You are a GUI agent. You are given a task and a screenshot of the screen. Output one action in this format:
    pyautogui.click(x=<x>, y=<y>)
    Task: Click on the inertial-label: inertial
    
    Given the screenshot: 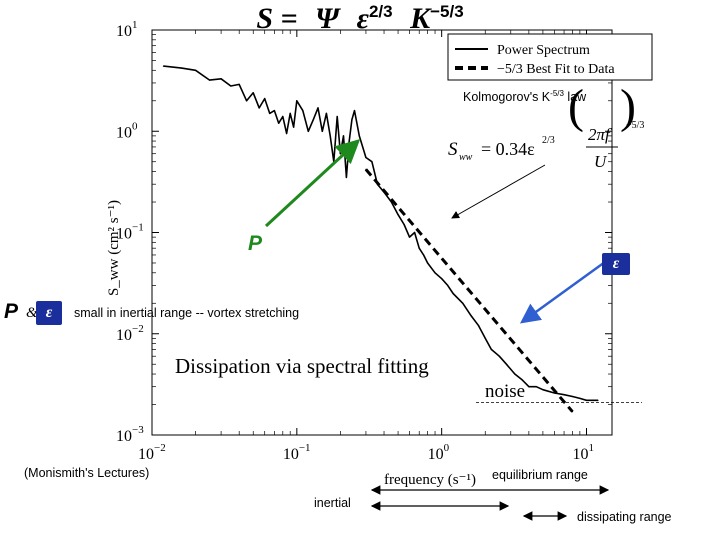 What is the action you would take?
    pyautogui.click(x=332, y=503)
    